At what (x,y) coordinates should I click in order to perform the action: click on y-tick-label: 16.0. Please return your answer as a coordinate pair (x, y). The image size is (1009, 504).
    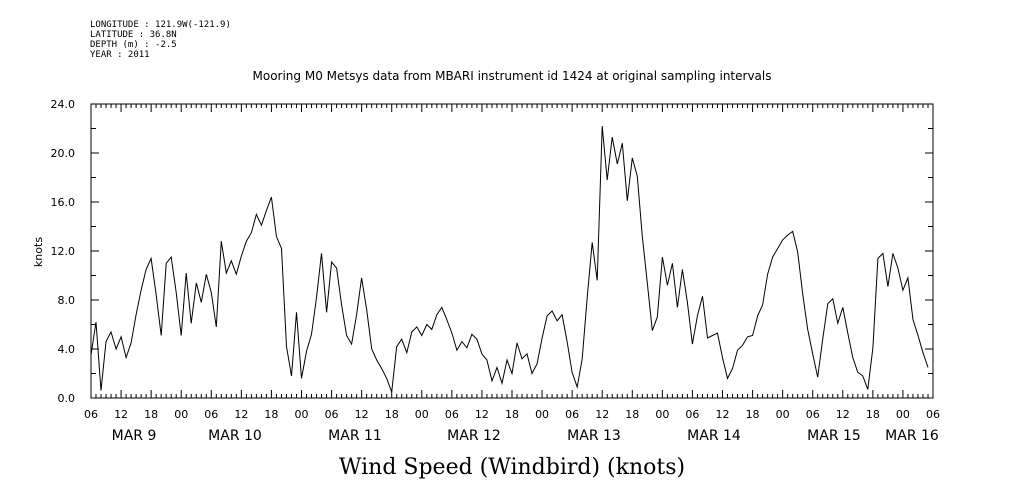
    Looking at the image, I should click on (63, 202).